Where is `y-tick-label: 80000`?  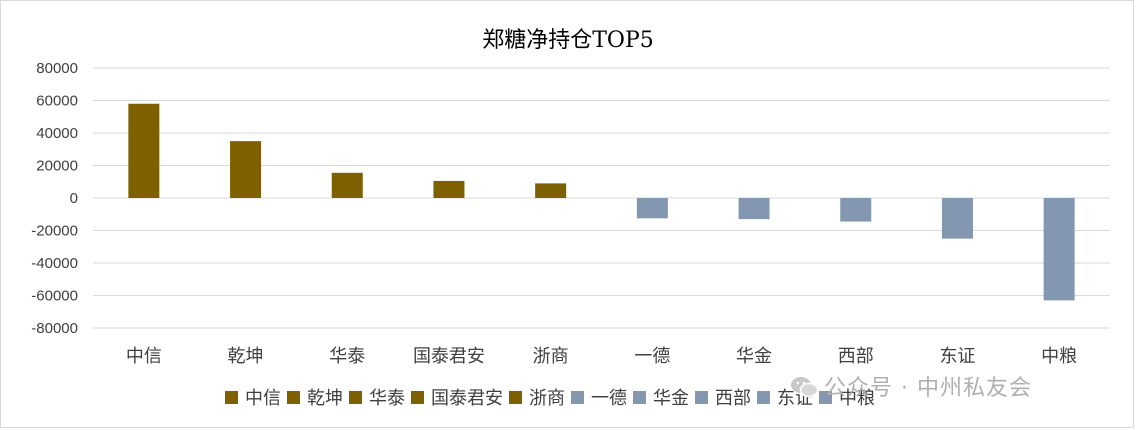 y-tick-label: 80000 is located at coordinates (57, 68).